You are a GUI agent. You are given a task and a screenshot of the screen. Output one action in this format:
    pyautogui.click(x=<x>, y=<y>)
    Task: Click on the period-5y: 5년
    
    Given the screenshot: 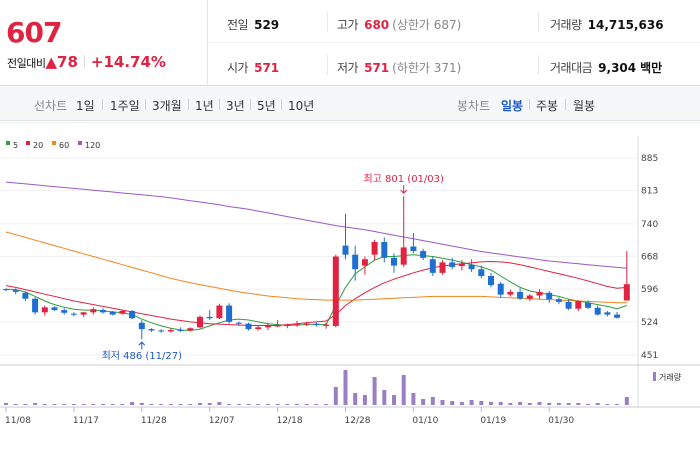 What is the action you would take?
    pyautogui.click(x=266, y=106)
    